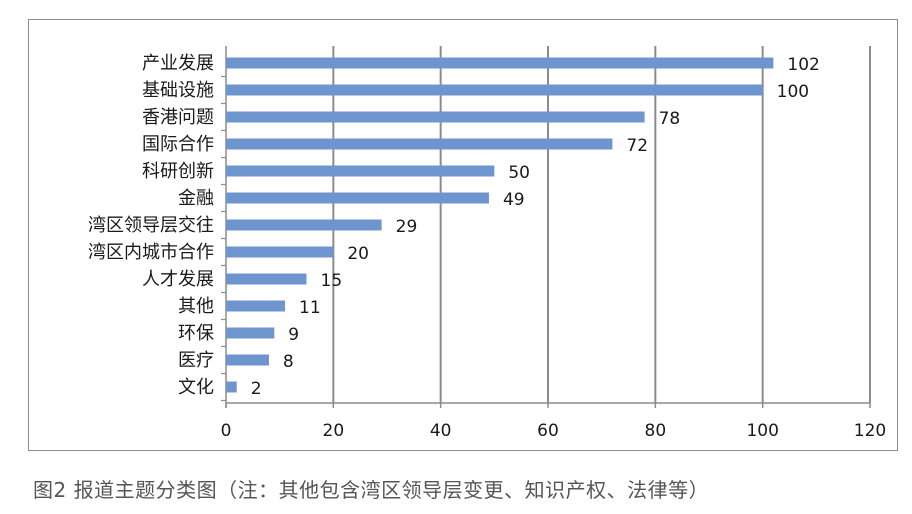 Image resolution: width=912 pixels, height=514 pixels. Describe the element at coordinates (196, 306) in the screenshot. I see `category-label: 其他` at that location.